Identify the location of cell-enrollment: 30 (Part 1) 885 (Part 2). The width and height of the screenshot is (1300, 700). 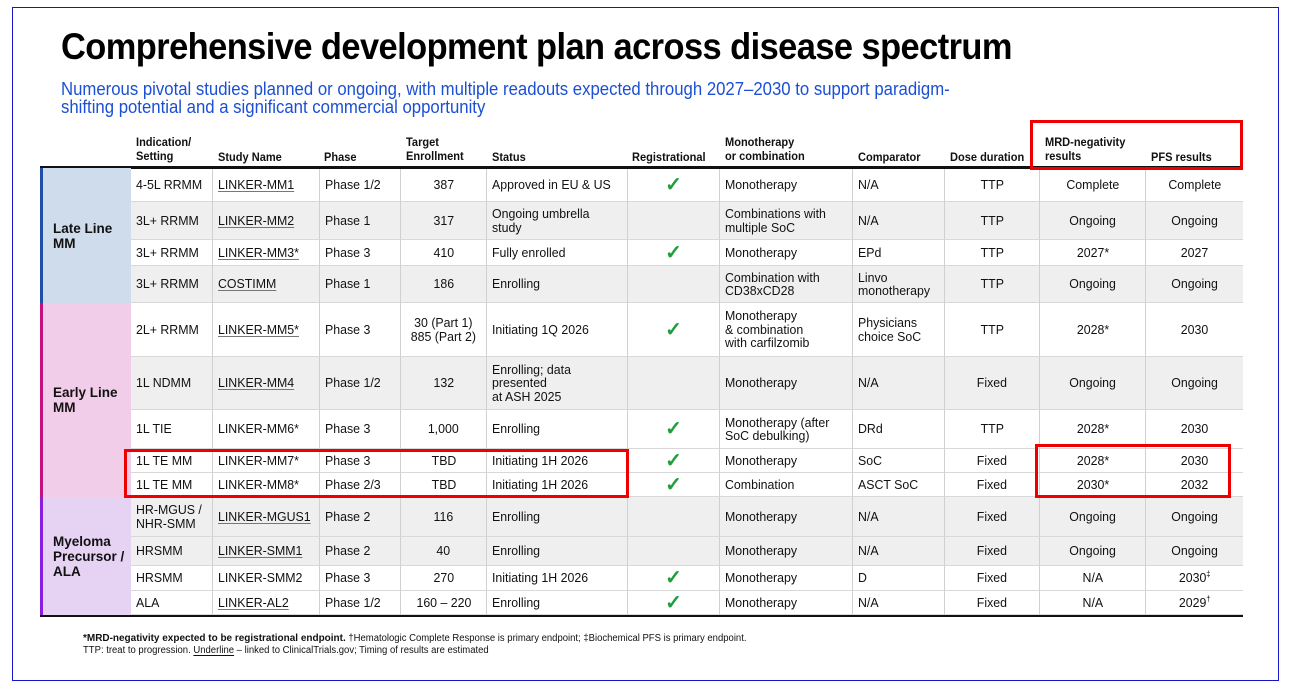
(444, 330).